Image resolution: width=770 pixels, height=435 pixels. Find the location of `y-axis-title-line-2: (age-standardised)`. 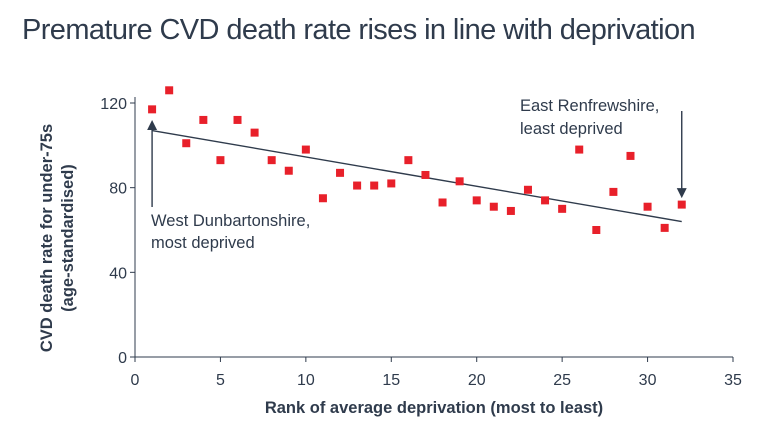

y-axis-title-line-2: (age-standardised) is located at coordinates (68, 238).